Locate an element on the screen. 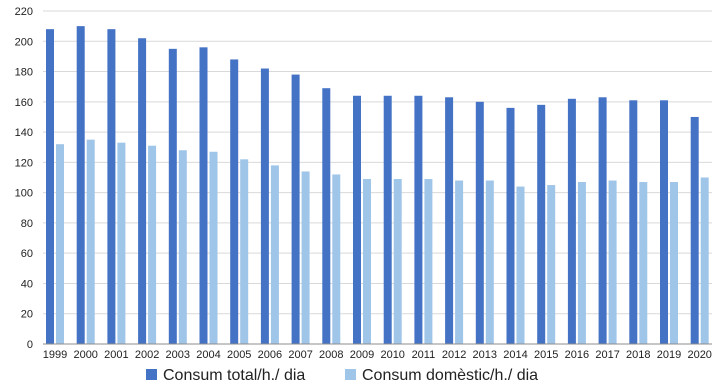  bar-total-1999 is located at coordinates (50, 187).